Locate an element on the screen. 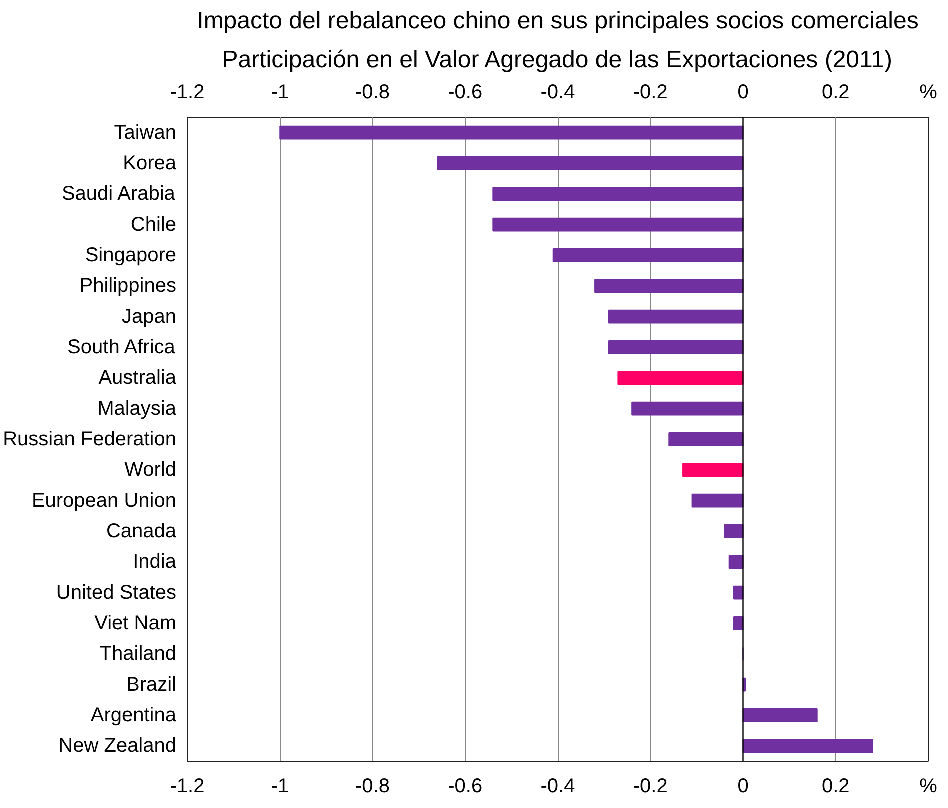  y-tick-label: Thailand is located at coordinates (138, 654).